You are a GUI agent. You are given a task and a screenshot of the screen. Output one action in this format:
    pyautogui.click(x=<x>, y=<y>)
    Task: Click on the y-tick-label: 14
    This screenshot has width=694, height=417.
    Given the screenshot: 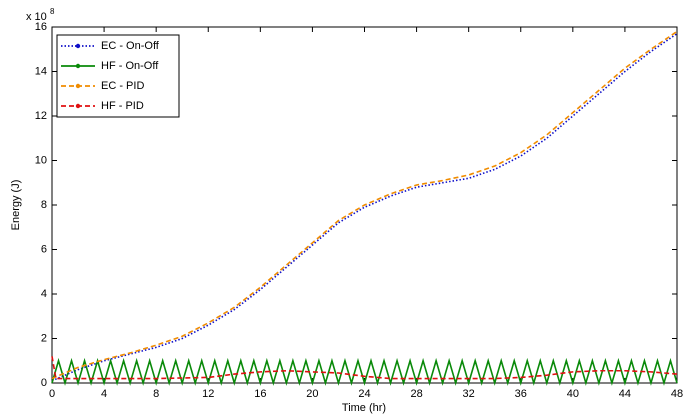 What is the action you would take?
    pyautogui.click(x=41, y=71)
    